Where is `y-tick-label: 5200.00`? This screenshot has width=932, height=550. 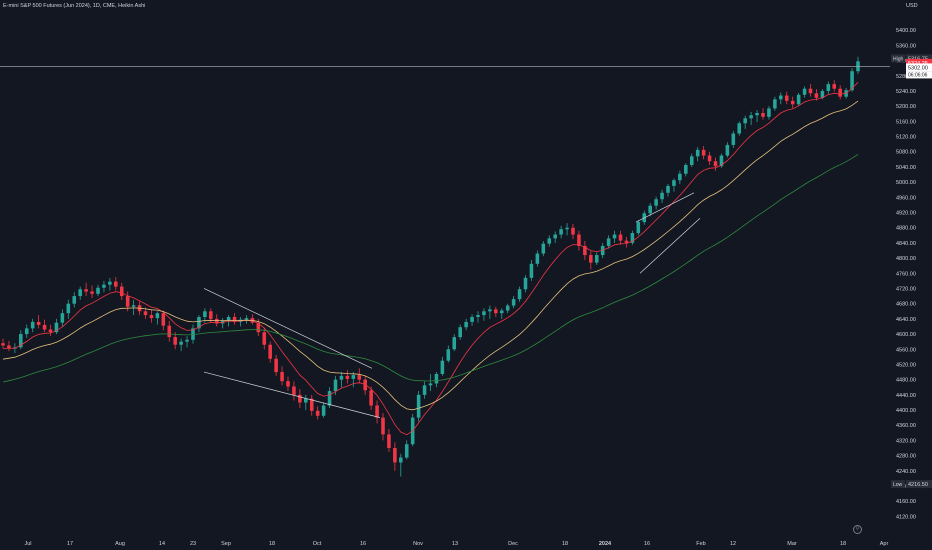 y-tick-label: 5200.00 is located at coordinates (906, 107).